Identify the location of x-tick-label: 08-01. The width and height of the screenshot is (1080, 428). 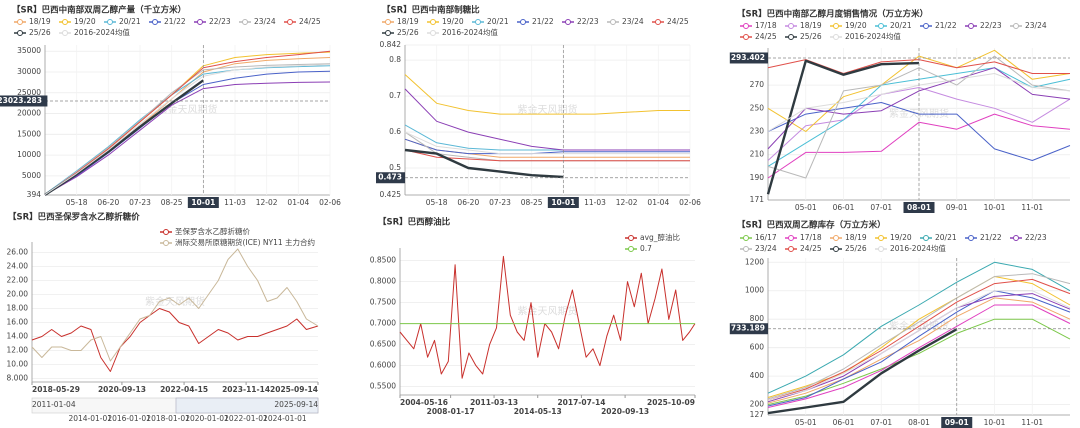
(919, 422).